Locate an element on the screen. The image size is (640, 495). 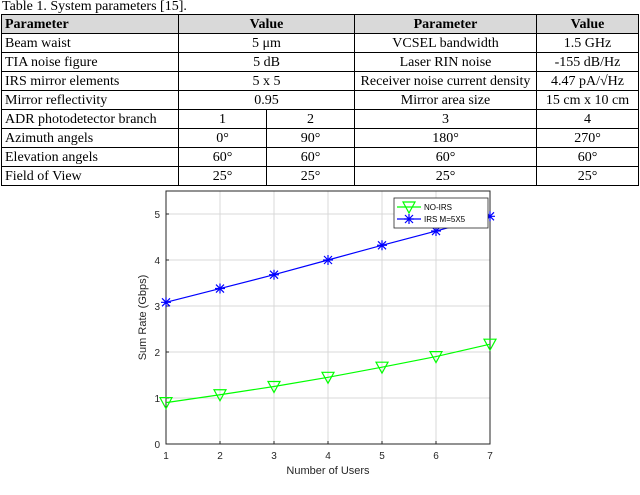
table-caption: Table 1. System parameters [15]. is located at coordinates (94, 7).